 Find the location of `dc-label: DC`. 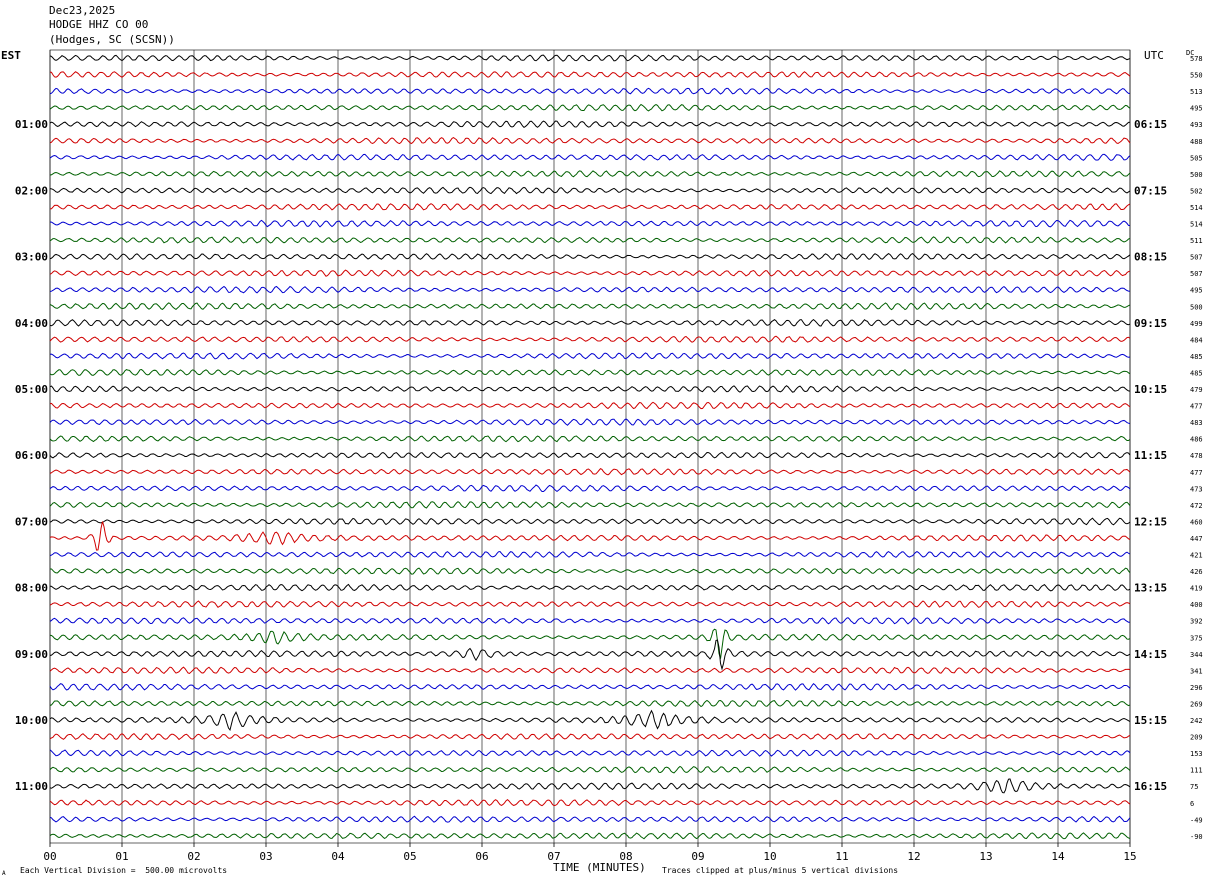

dc-label: DC is located at coordinates (1190, 53).